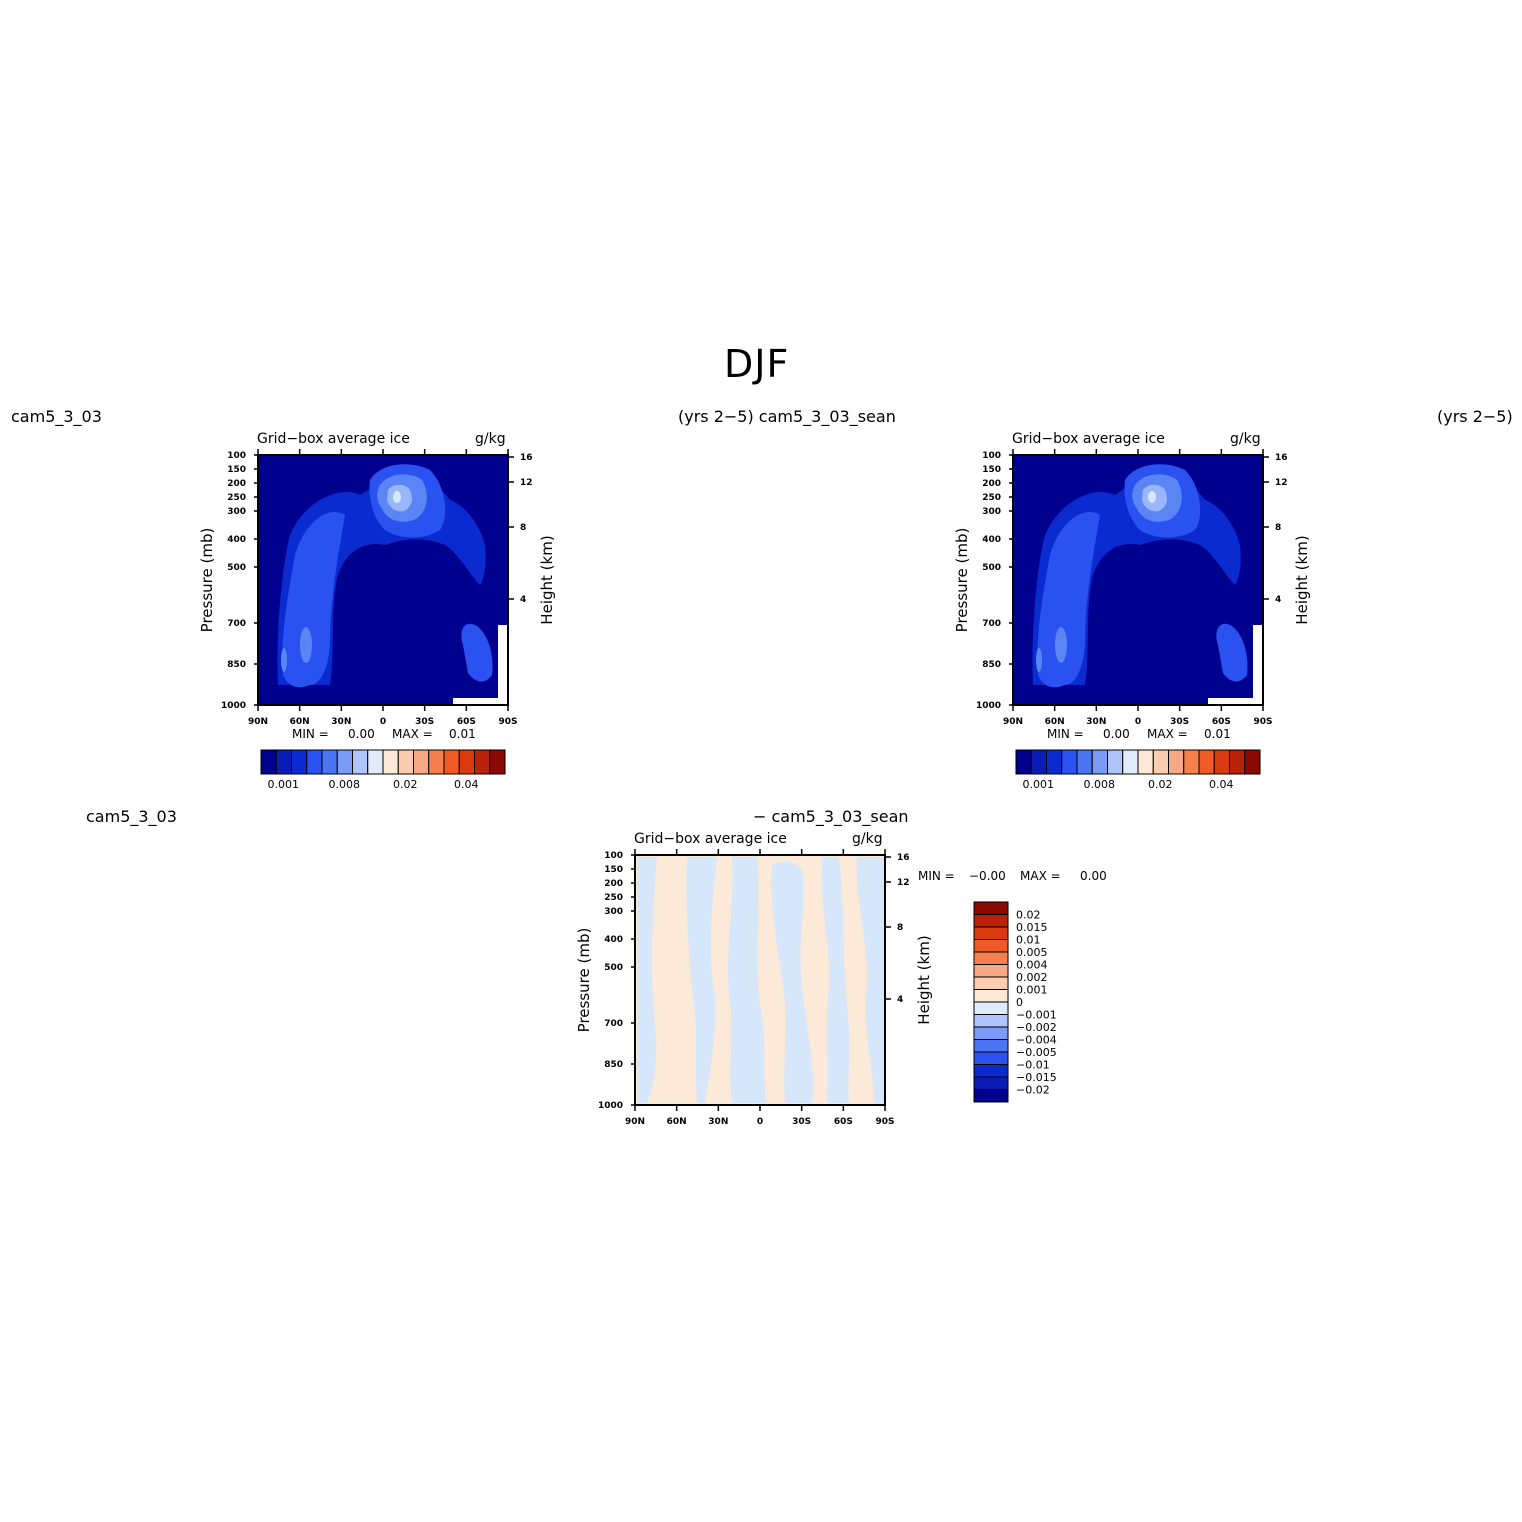 The height and width of the screenshot is (1522, 1522). What do you see at coordinates (523, 600) in the screenshot?
I see `y2-tick-label: 4` at bounding box center [523, 600].